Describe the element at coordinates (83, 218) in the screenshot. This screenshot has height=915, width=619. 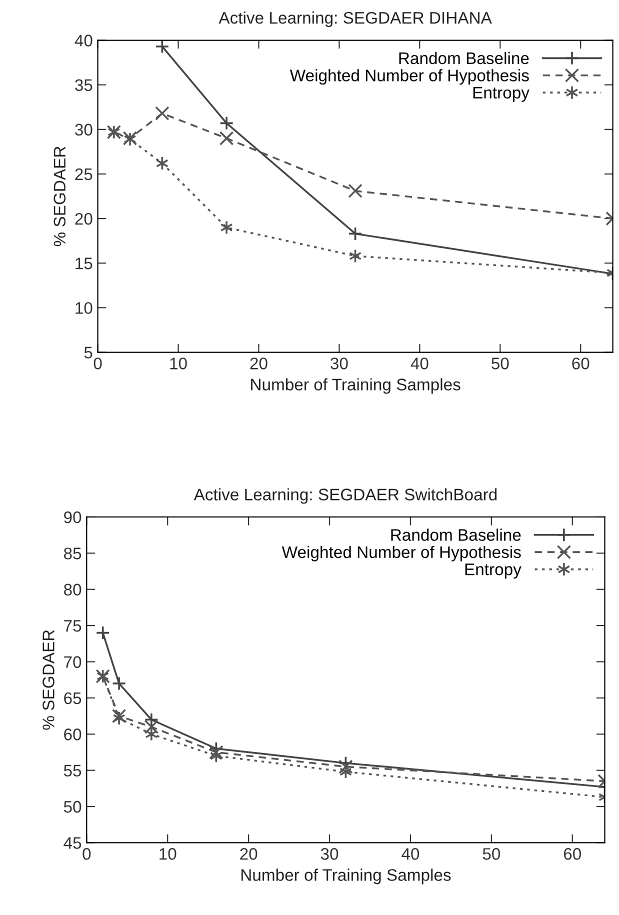
I see `y-tick-label: 20` at that location.